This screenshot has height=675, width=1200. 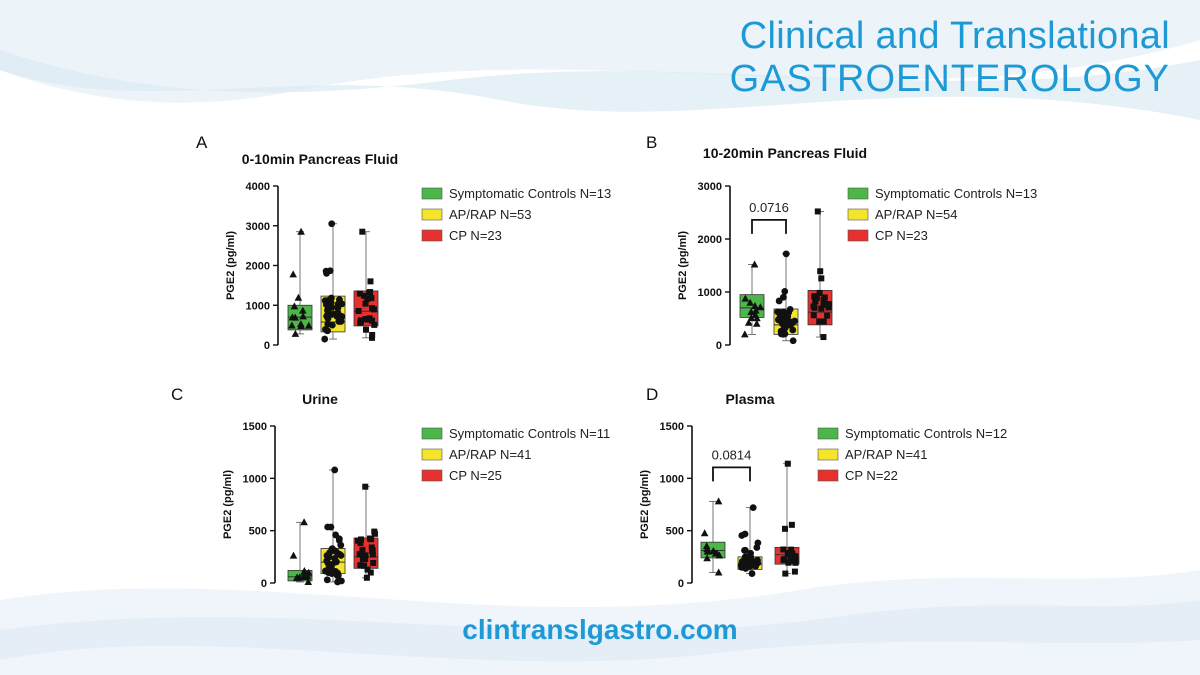 What do you see at coordinates (732, 454) in the screenshot?
I see `significance-value-d: 0.0814` at bounding box center [732, 454].